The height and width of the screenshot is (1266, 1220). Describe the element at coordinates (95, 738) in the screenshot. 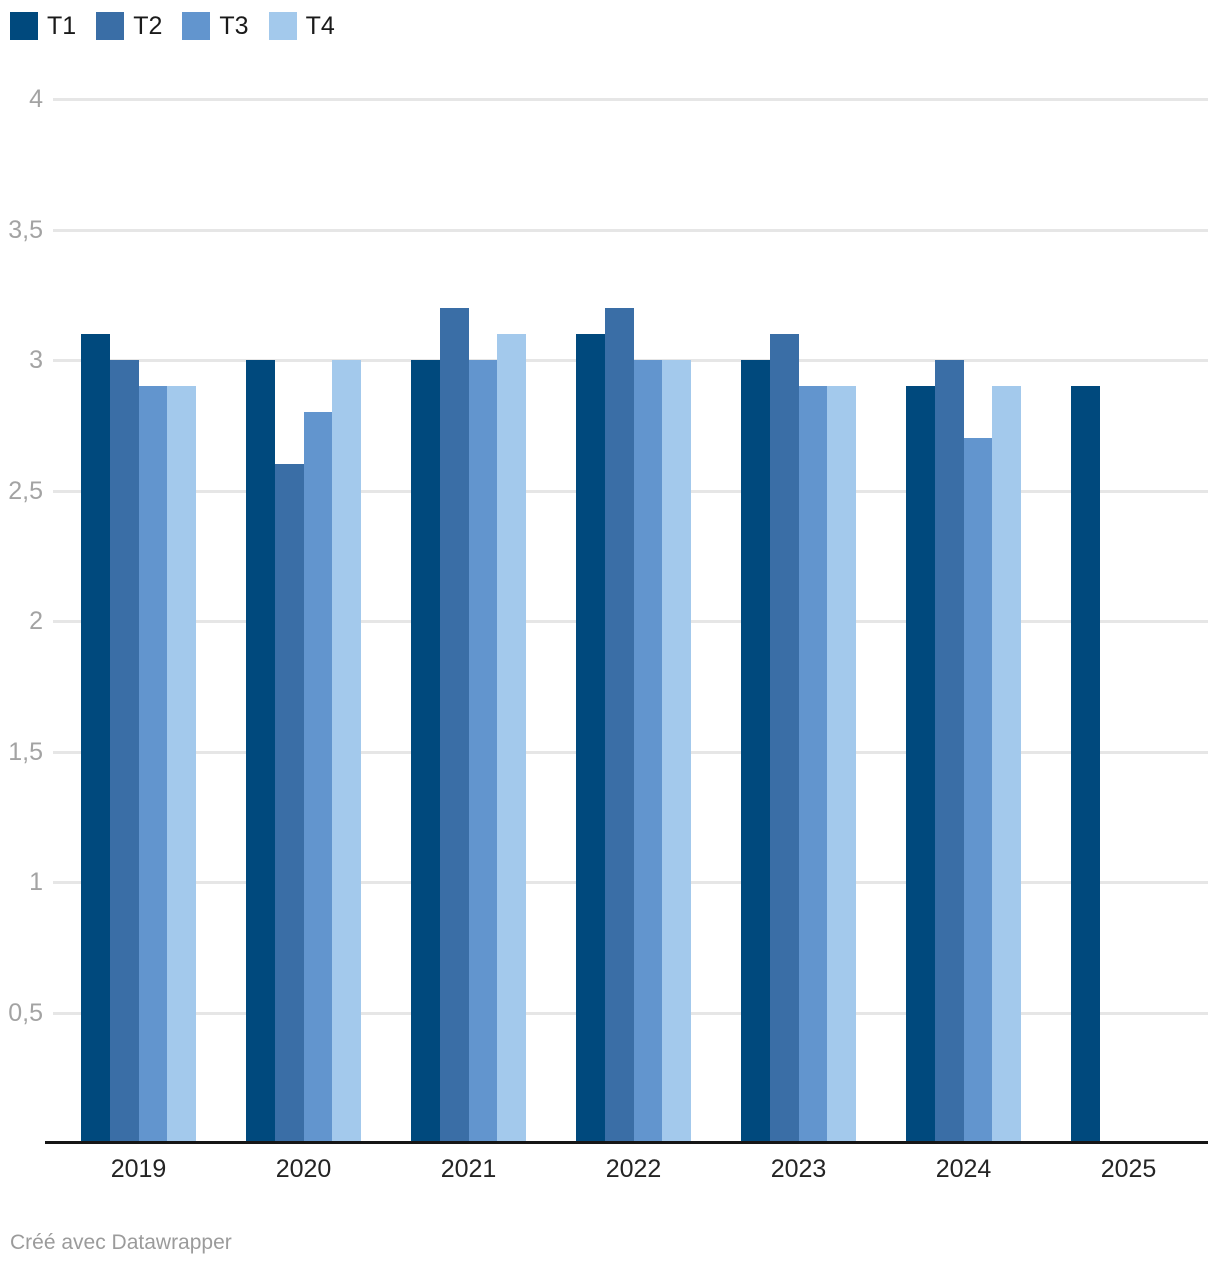

I see `bar-2019-T1` at that location.